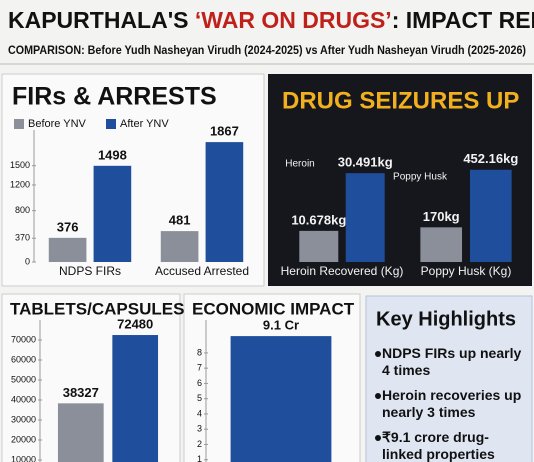 This screenshot has width=534, height=462. I want to click on y-tick-label: 40000, so click(23, 399).